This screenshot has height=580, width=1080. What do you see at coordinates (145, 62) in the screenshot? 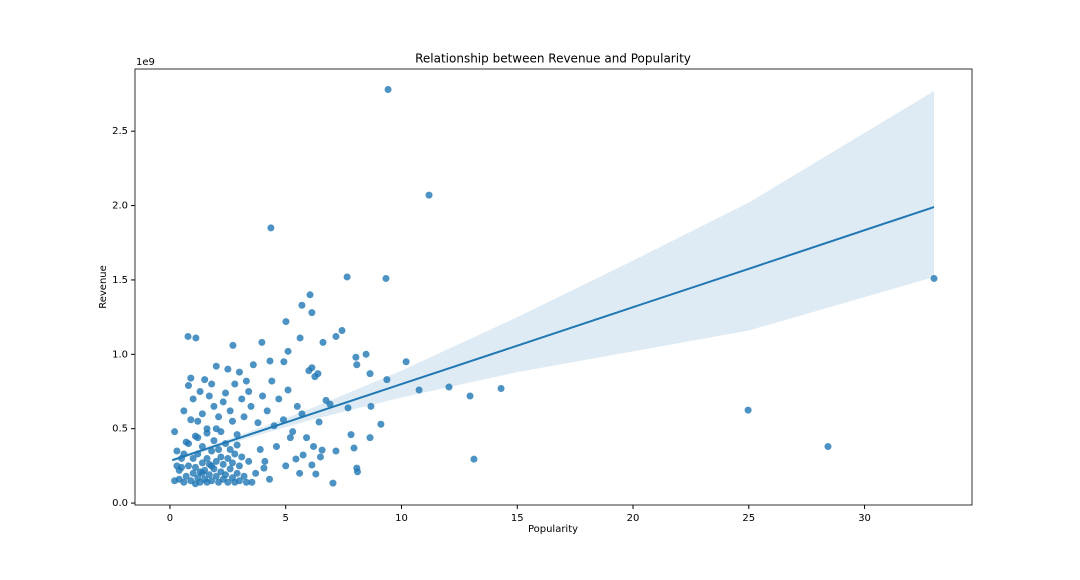
I see `y-offset-label: 1e9` at bounding box center [145, 62].